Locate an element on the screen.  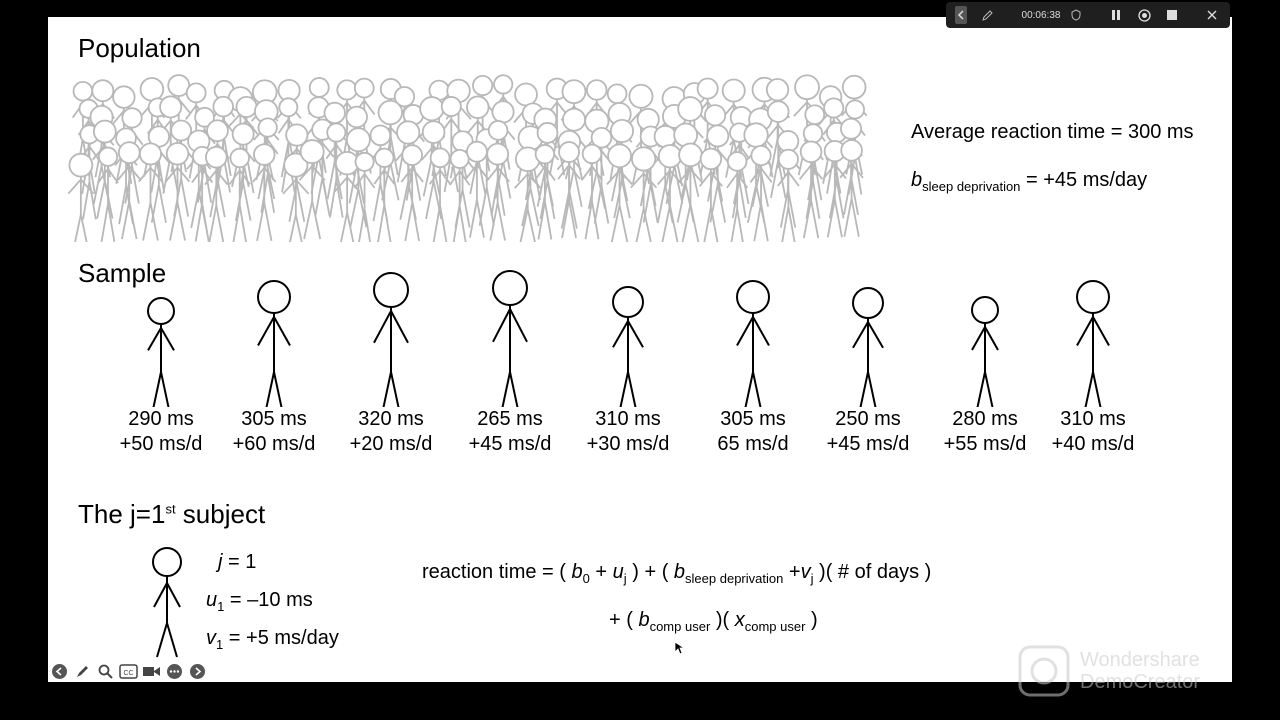
subject-figure is located at coordinates (167, 602).